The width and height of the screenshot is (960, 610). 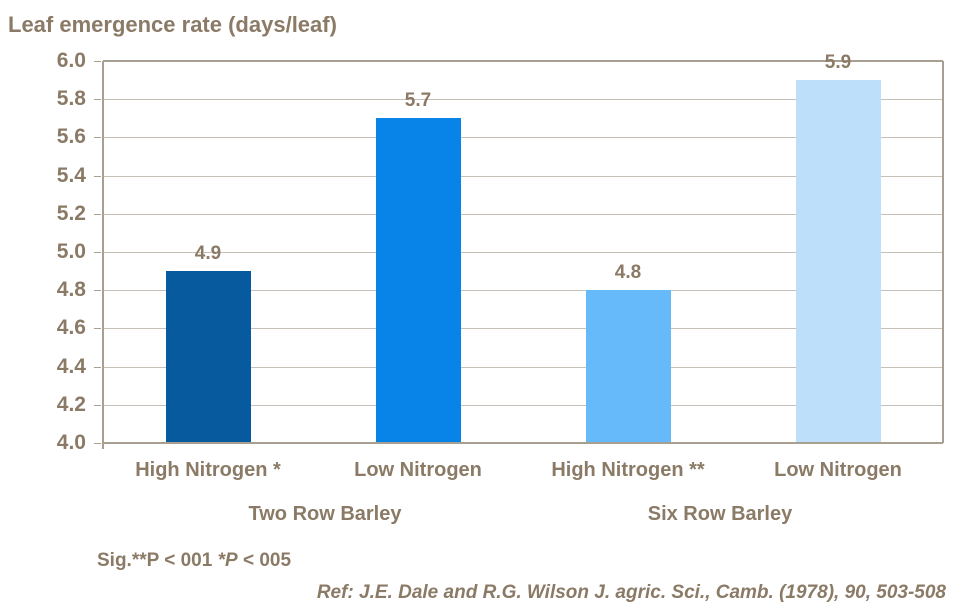 What do you see at coordinates (208, 253) in the screenshot?
I see `bar-value-label: 4.9` at bounding box center [208, 253].